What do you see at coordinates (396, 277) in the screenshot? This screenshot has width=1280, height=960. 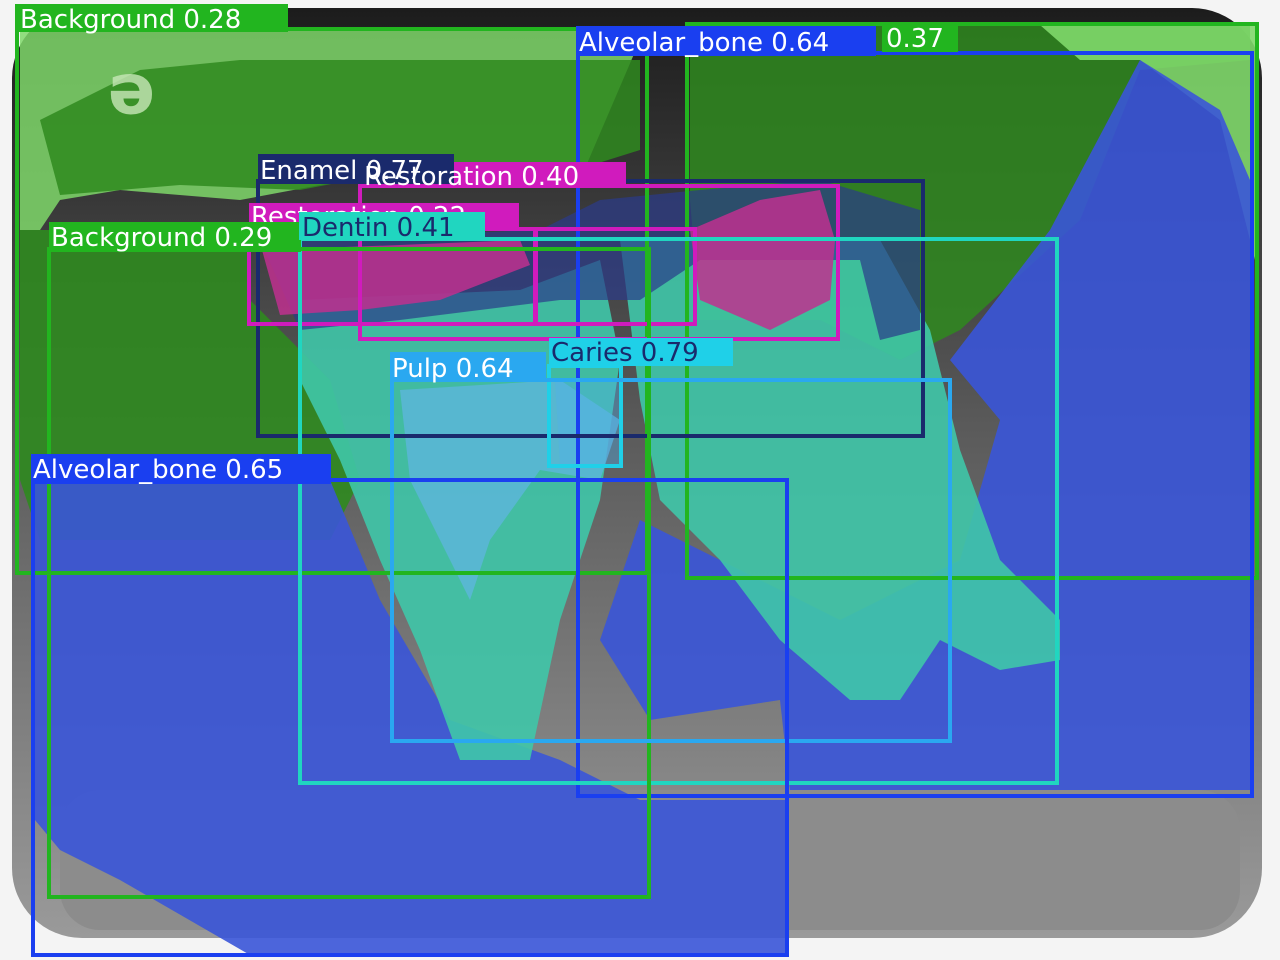 I see `restoration-mask-left` at bounding box center [396, 277].